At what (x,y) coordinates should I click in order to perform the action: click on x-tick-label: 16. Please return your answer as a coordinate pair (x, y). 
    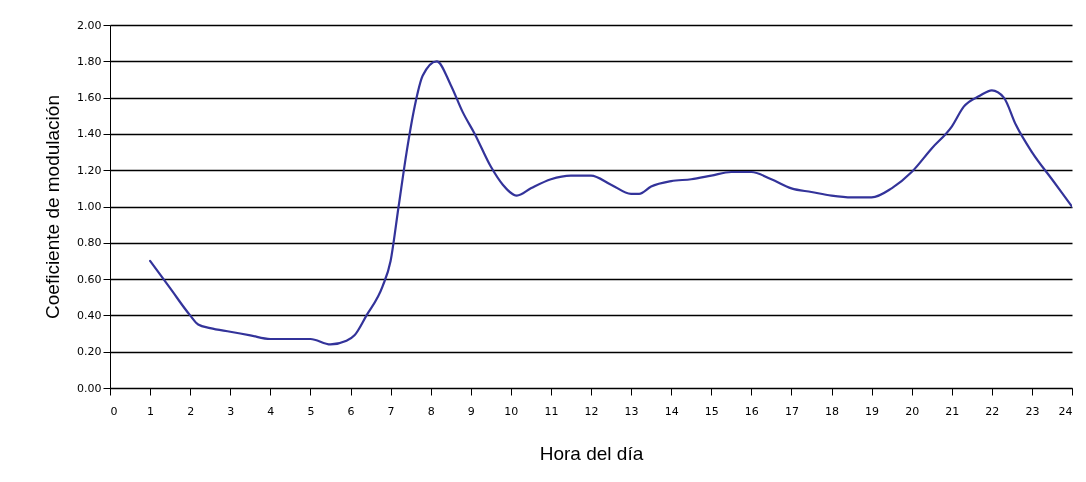
    Looking at the image, I should click on (751, 411).